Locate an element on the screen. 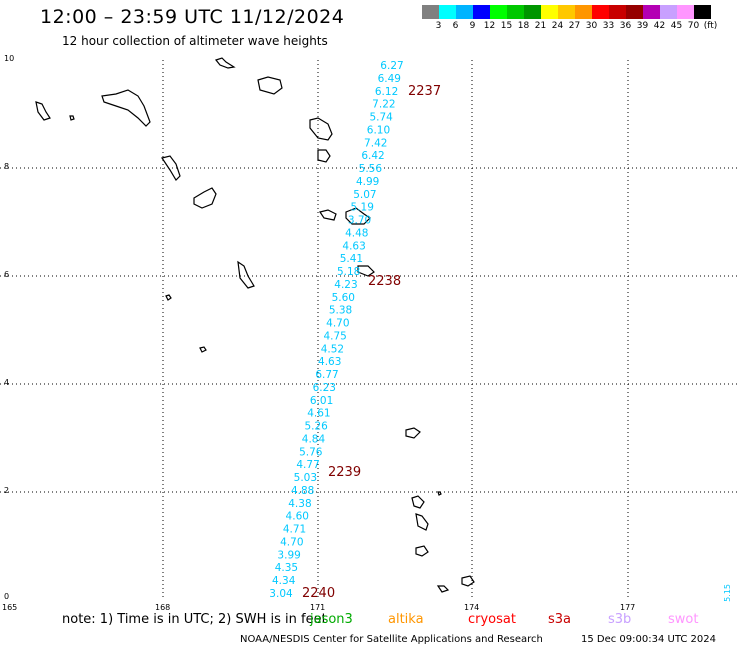  wave-height-value: 5.03 is located at coordinates (305, 478).